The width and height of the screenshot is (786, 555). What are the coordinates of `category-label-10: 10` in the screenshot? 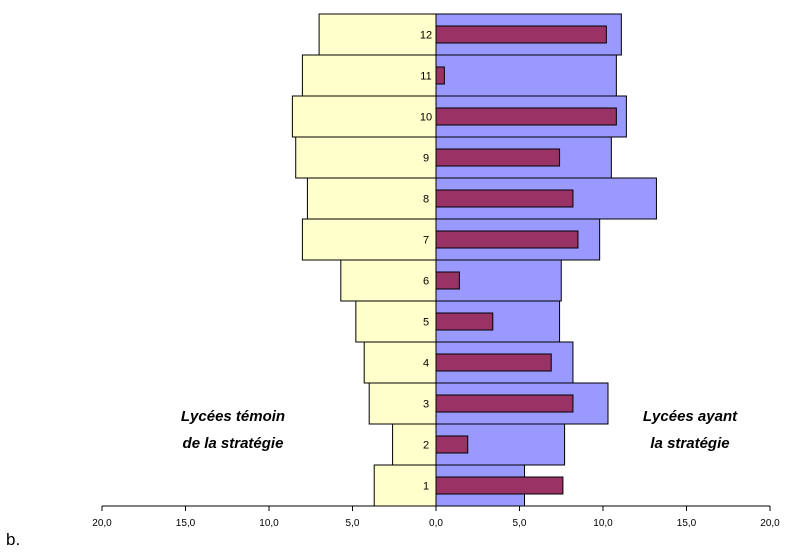 It's located at (426, 118).